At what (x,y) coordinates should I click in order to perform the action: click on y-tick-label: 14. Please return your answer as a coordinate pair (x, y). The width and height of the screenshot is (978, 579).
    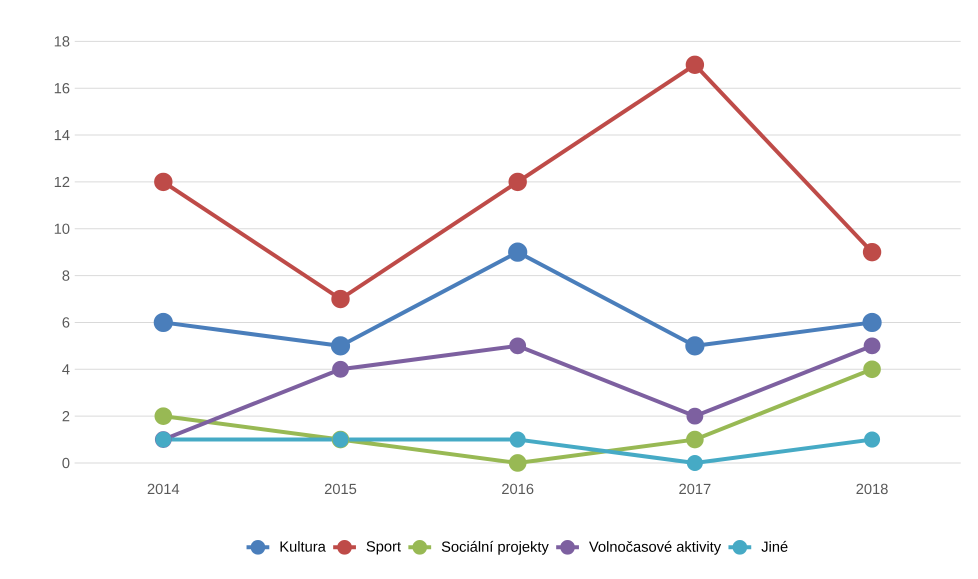
    Looking at the image, I should click on (62, 135).